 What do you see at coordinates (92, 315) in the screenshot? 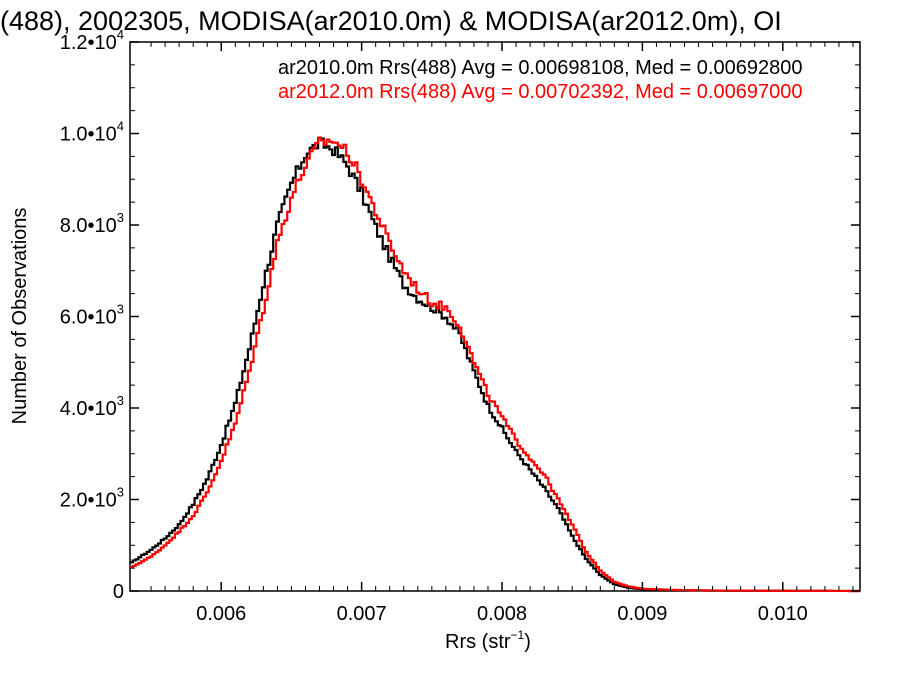
I see `y-tick-label: 6.0•103` at bounding box center [92, 315].